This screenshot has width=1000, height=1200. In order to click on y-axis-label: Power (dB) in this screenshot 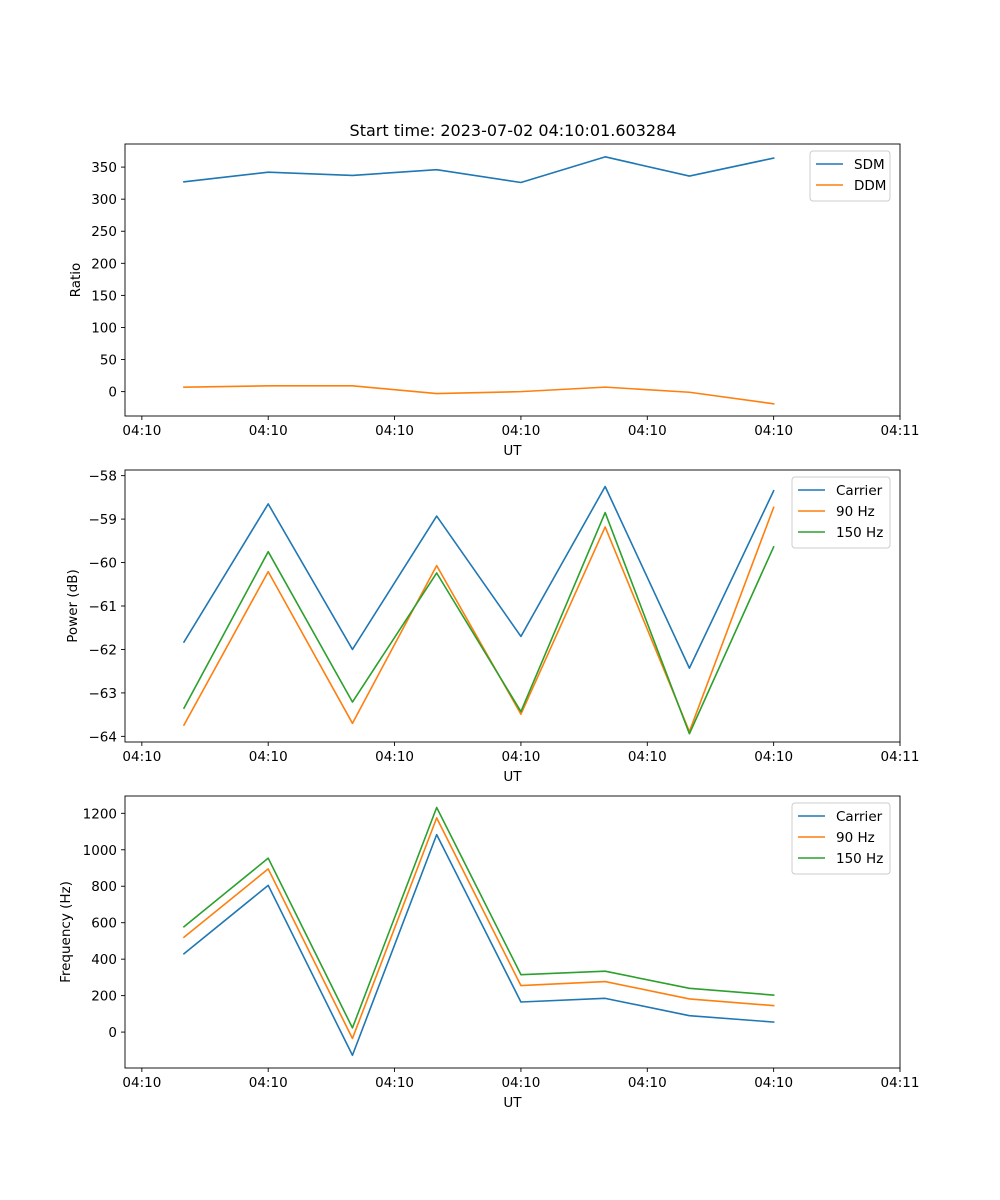, I will do `click(73, 605)`.